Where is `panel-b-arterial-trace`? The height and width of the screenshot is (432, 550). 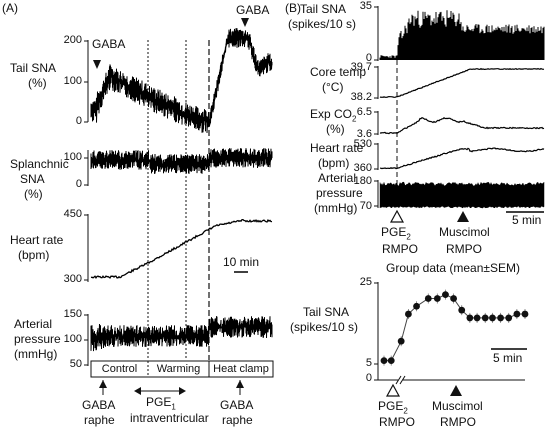 panel-b-arterial-trace is located at coordinates (462, 195).